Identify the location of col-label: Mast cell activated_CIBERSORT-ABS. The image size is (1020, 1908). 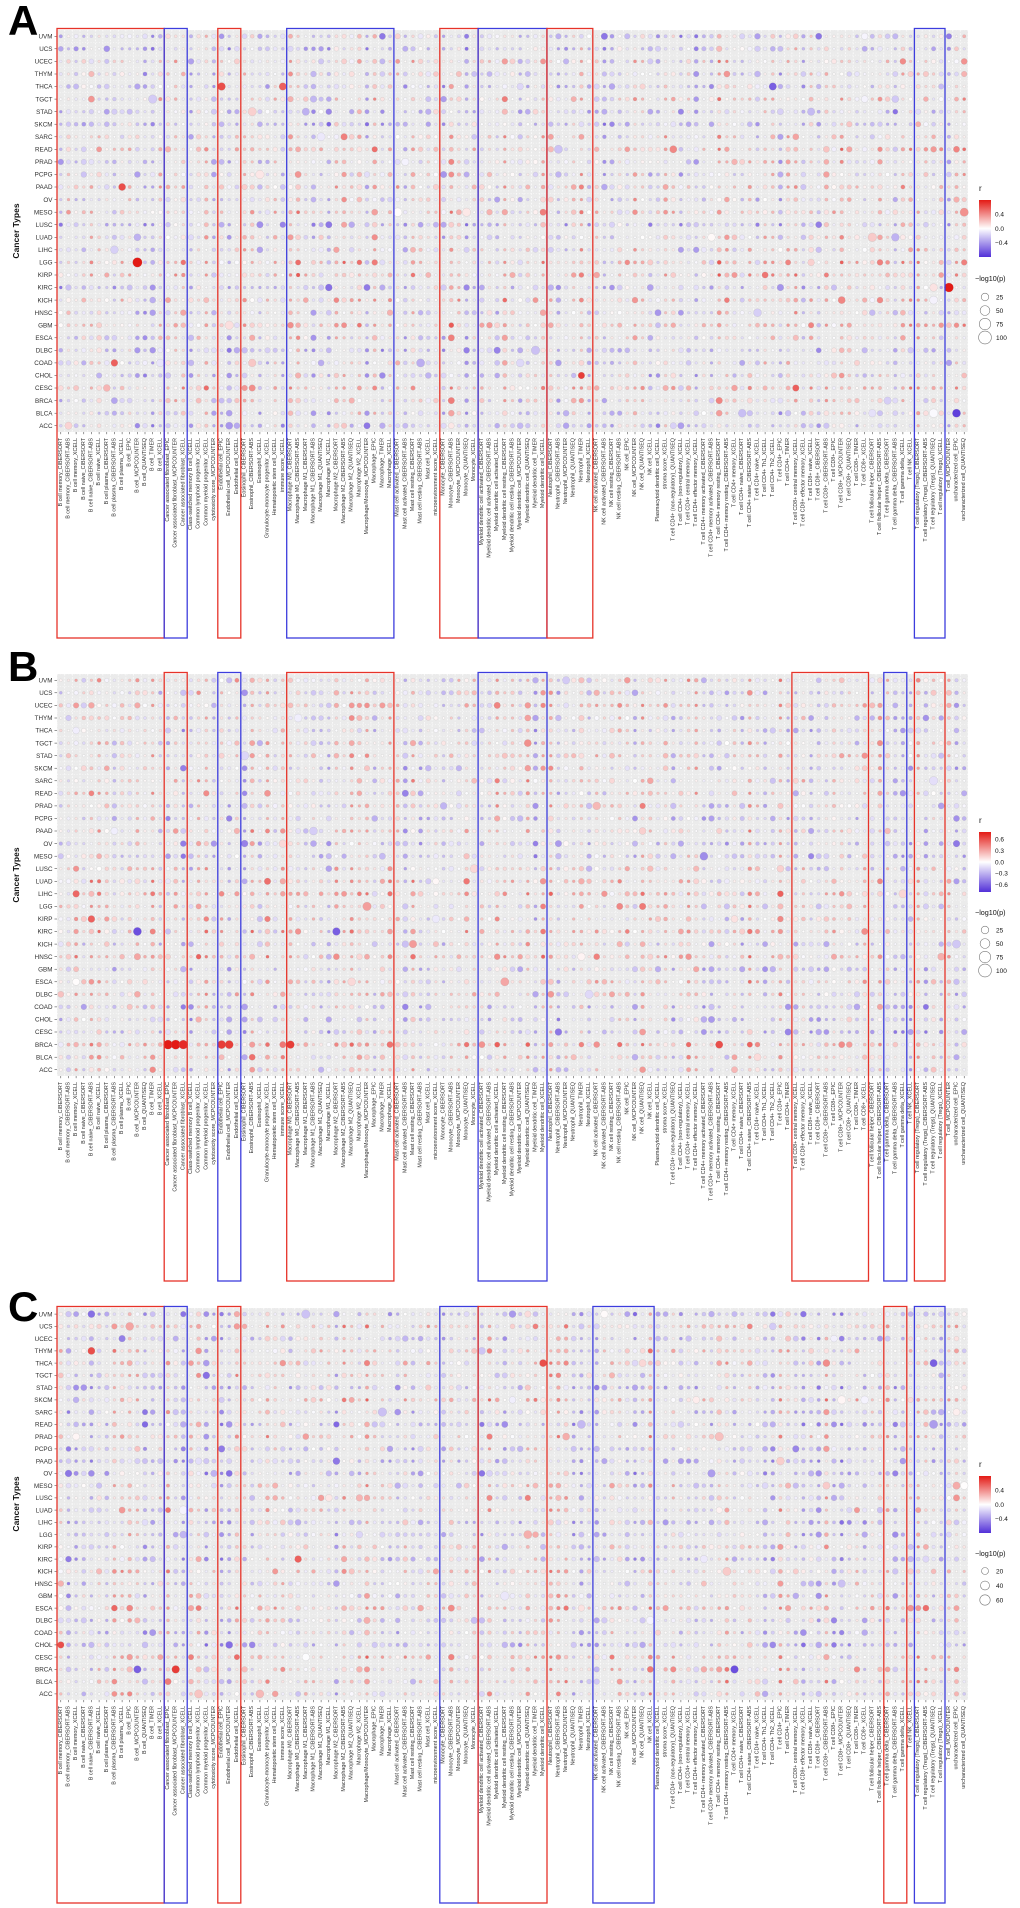
(405, 1751).